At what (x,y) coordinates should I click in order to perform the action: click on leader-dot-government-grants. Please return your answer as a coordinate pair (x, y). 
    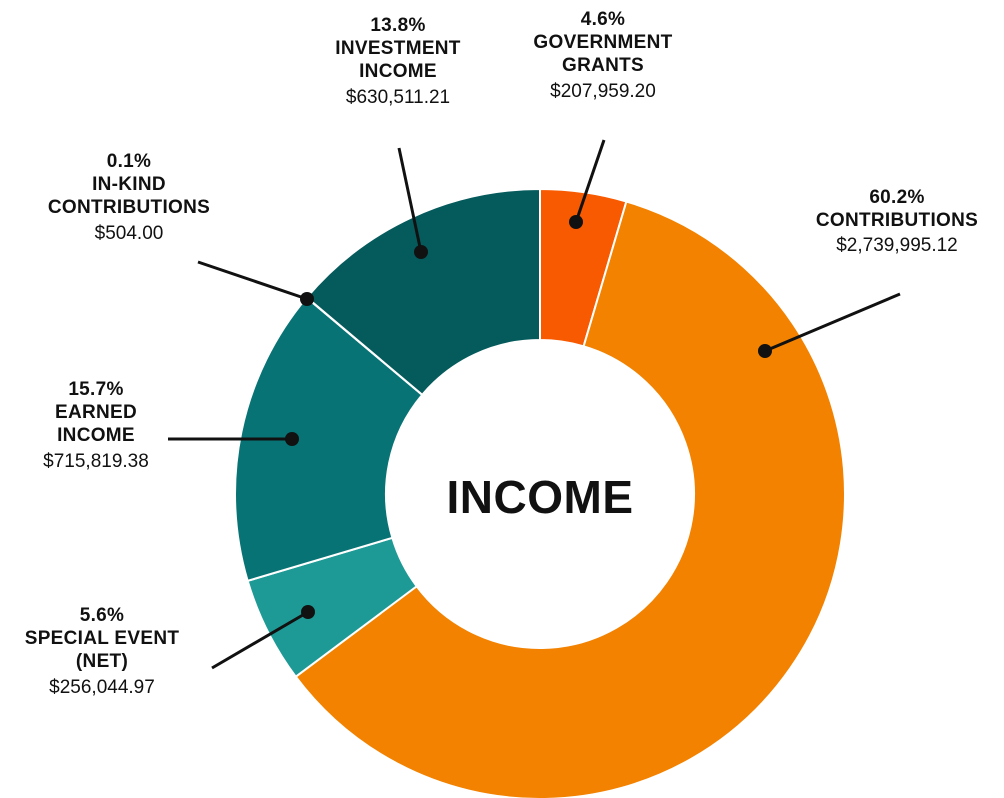
    Looking at the image, I should click on (576, 222).